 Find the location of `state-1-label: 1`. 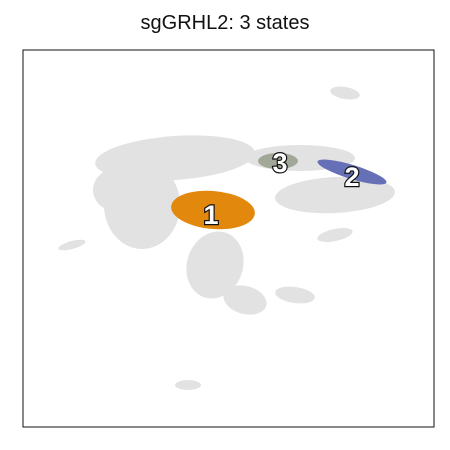

state-1-label: 1 is located at coordinates (210, 215).